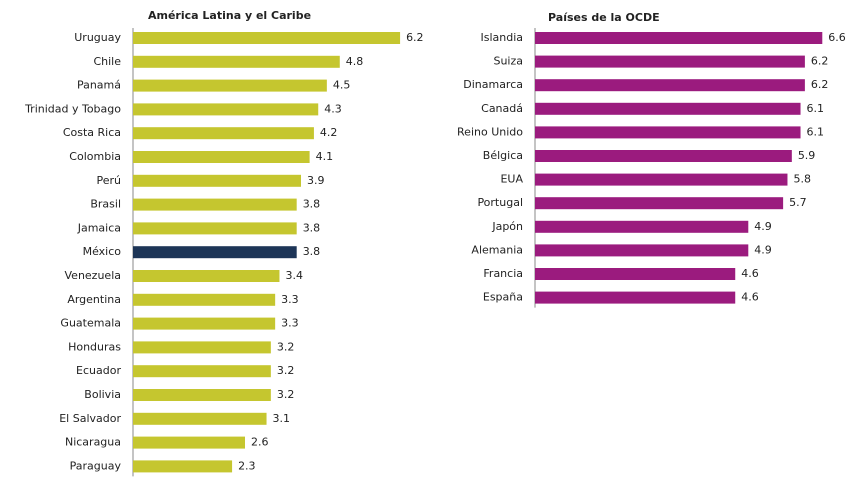  What do you see at coordinates (94, 346) in the screenshot?
I see `category-label: Honduras` at bounding box center [94, 346].